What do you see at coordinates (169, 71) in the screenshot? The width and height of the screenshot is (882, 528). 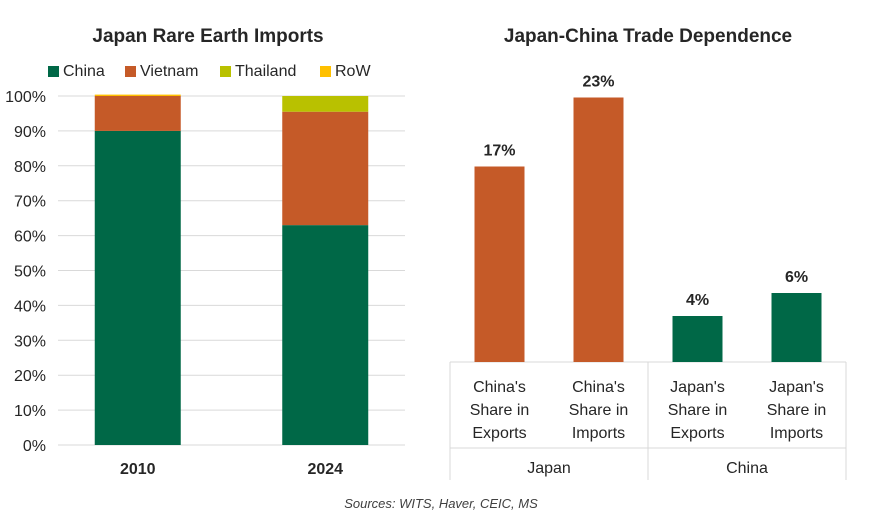 I see `legend-label-vietnam: Vietnam` at bounding box center [169, 71].